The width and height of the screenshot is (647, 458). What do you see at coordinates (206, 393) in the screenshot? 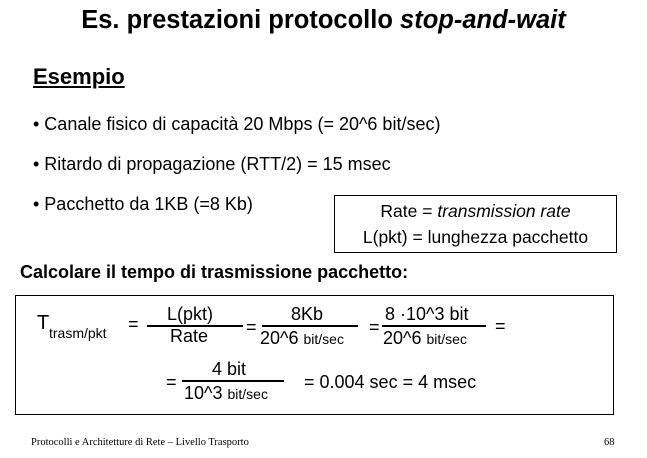
I see `frac4-den-main: 10^3` at bounding box center [206, 393].